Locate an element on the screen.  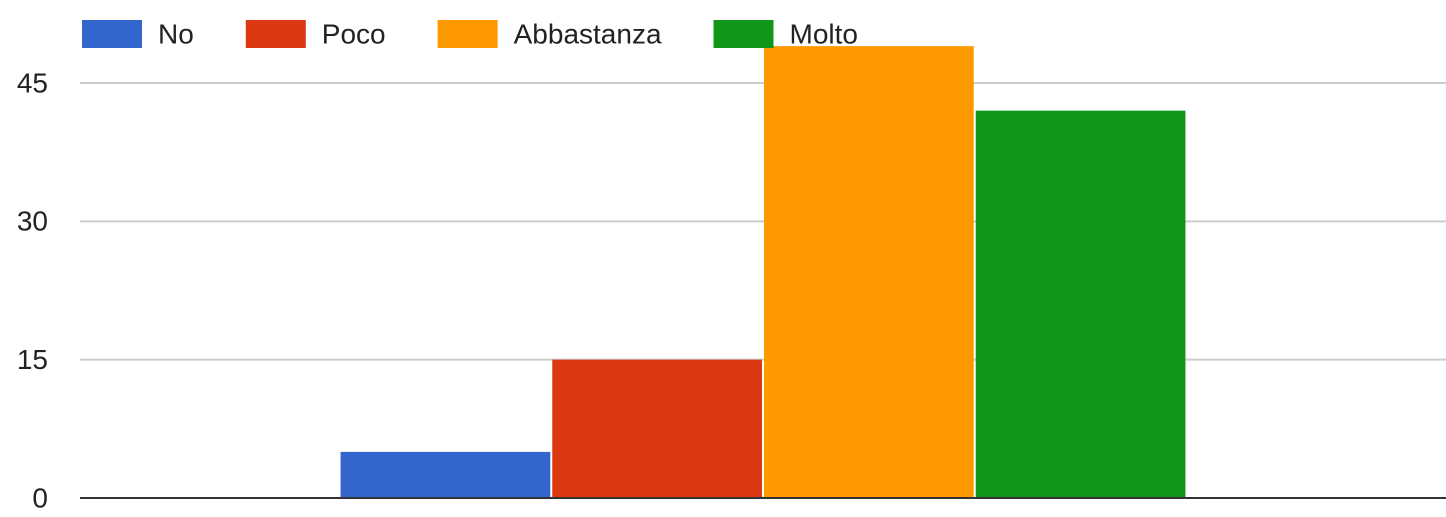
legend-label: Poco is located at coordinates (354, 33).